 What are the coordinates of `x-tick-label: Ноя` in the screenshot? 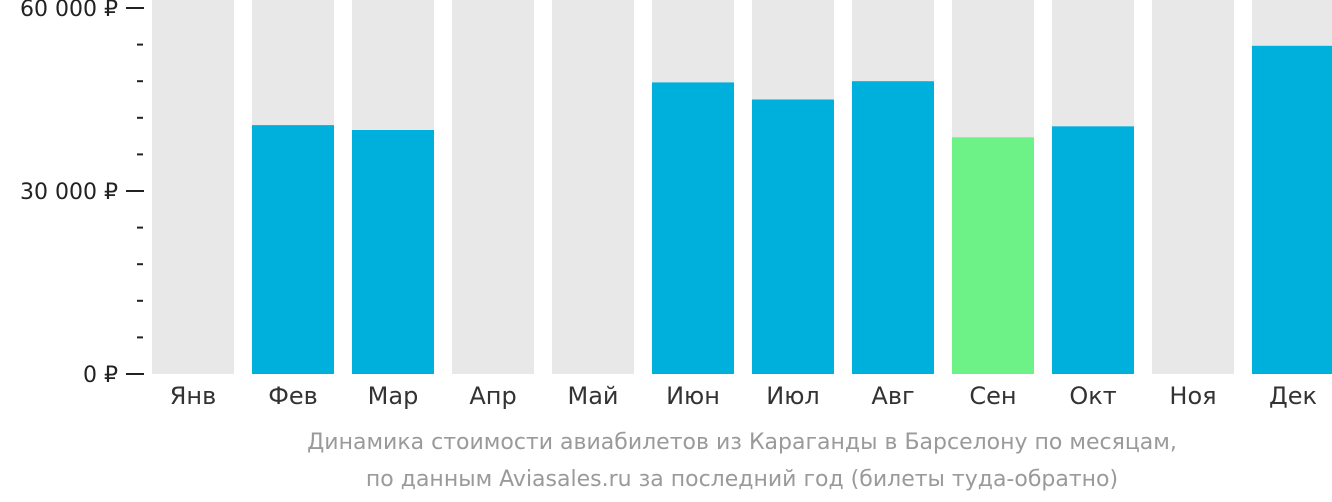 It's located at (1192, 396).